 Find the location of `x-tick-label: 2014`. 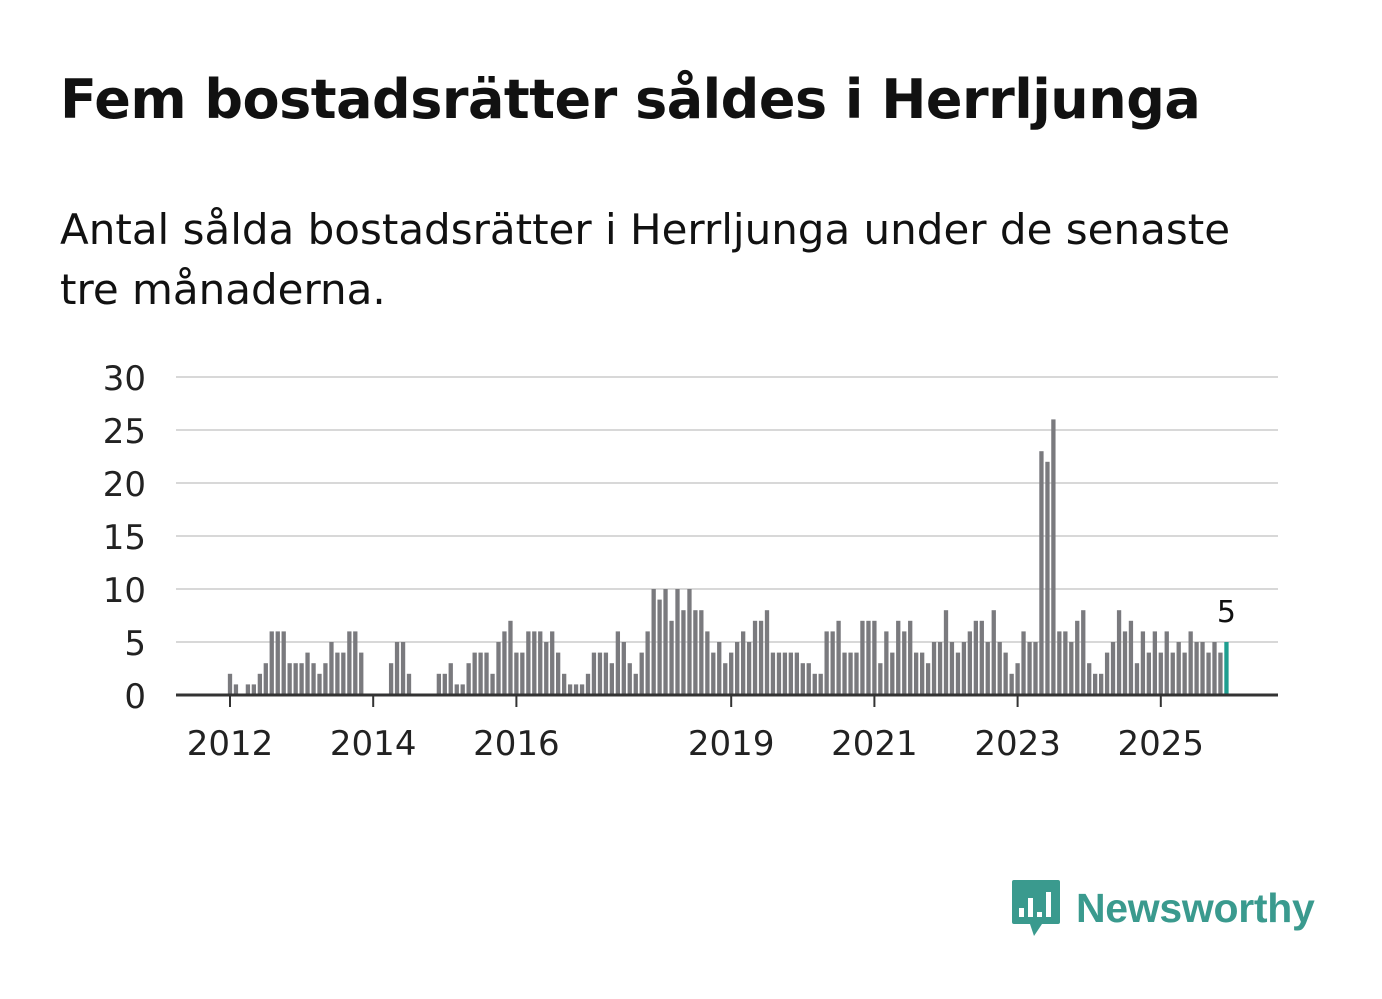

x-tick-label: 2014 is located at coordinates (373, 744).